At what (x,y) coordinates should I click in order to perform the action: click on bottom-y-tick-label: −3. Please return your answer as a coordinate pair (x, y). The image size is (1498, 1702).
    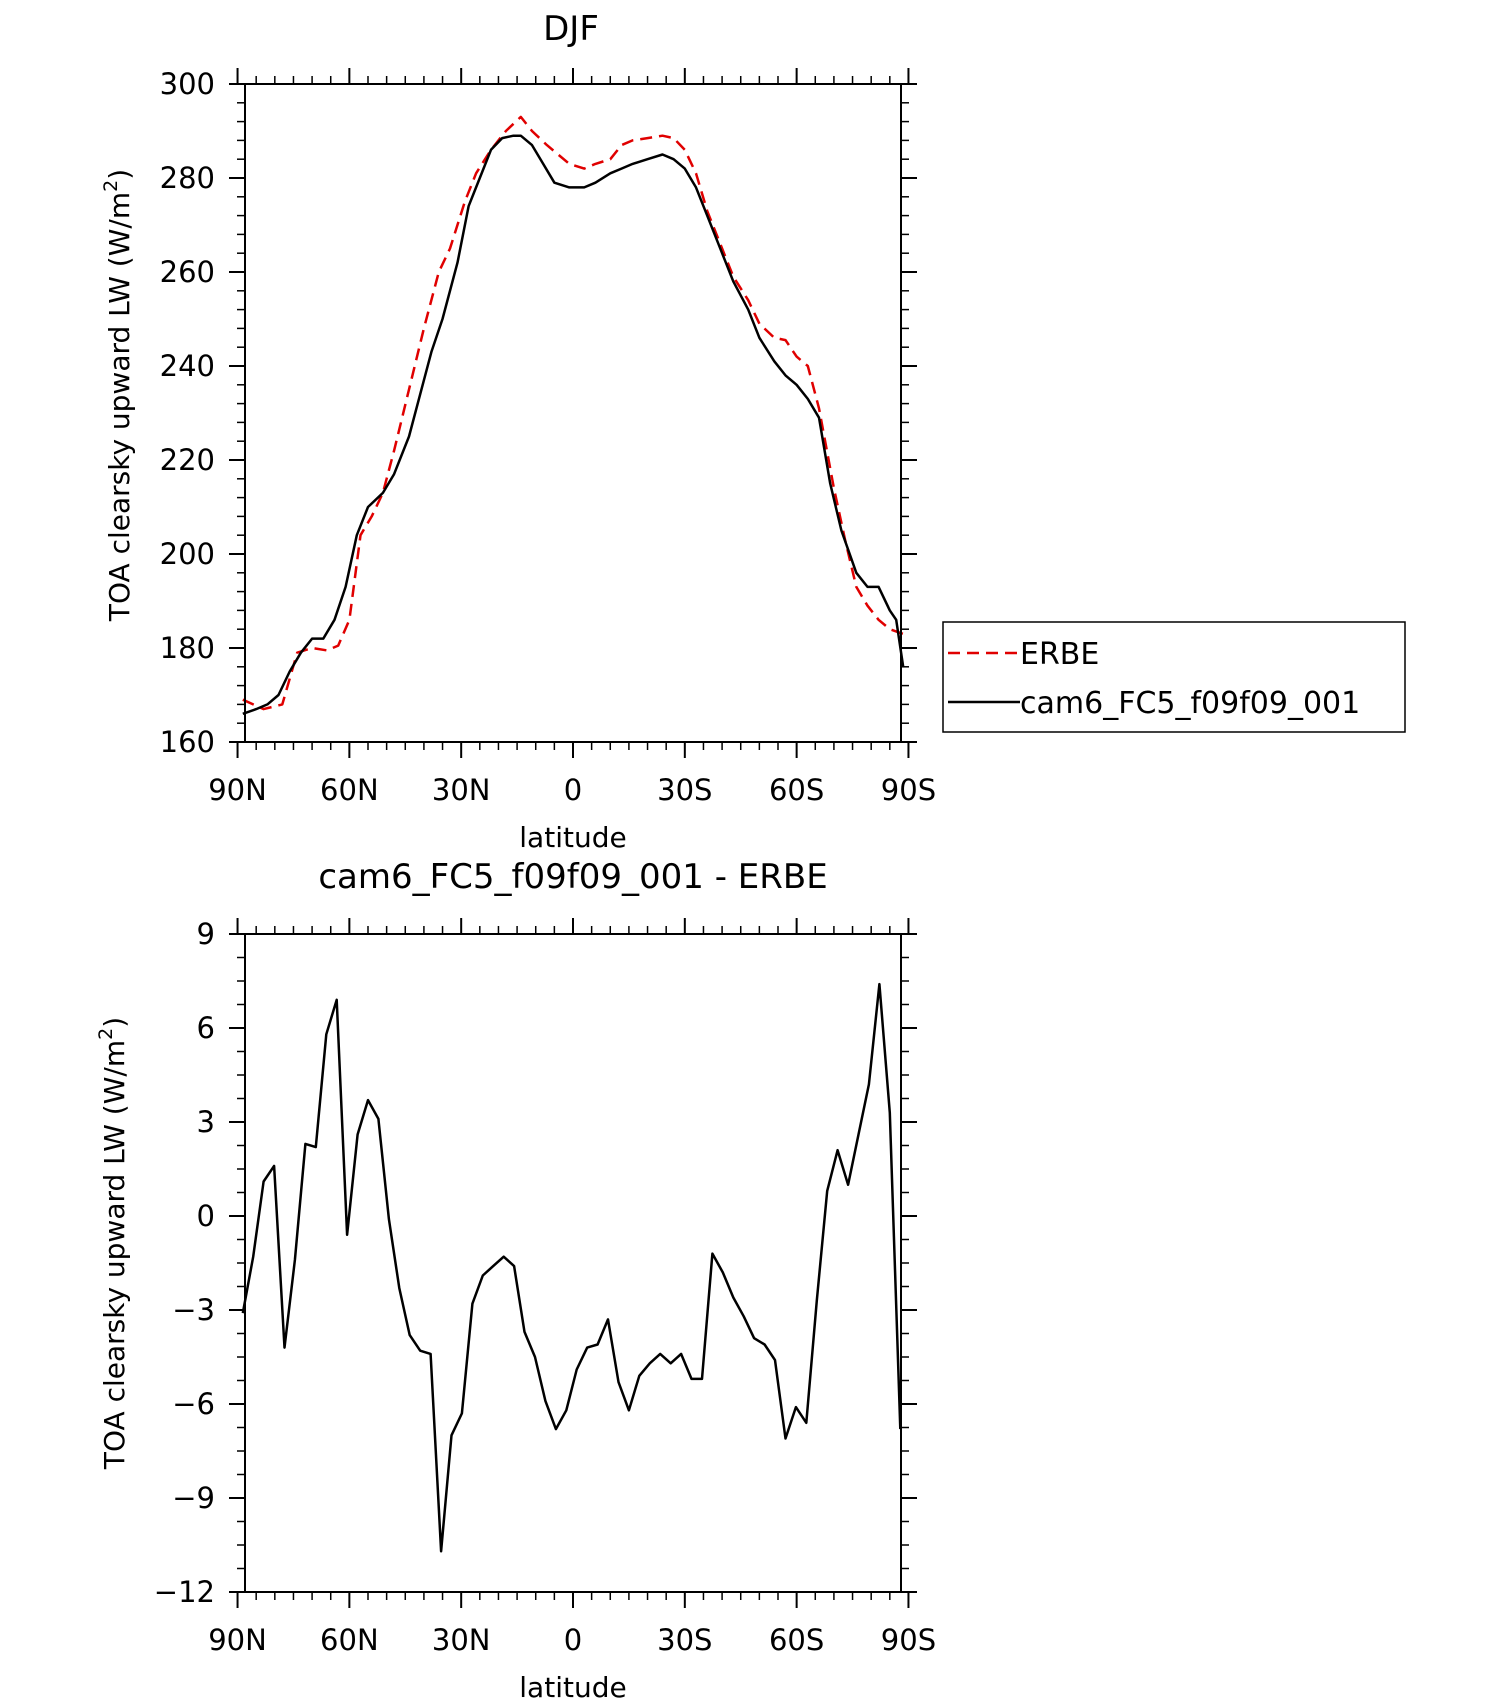
    Looking at the image, I should click on (193, 1310).